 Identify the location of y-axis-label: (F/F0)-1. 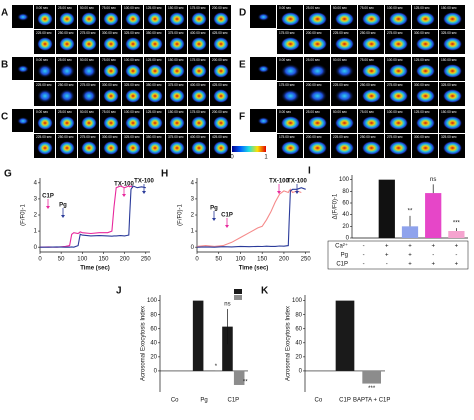
(24, 215).